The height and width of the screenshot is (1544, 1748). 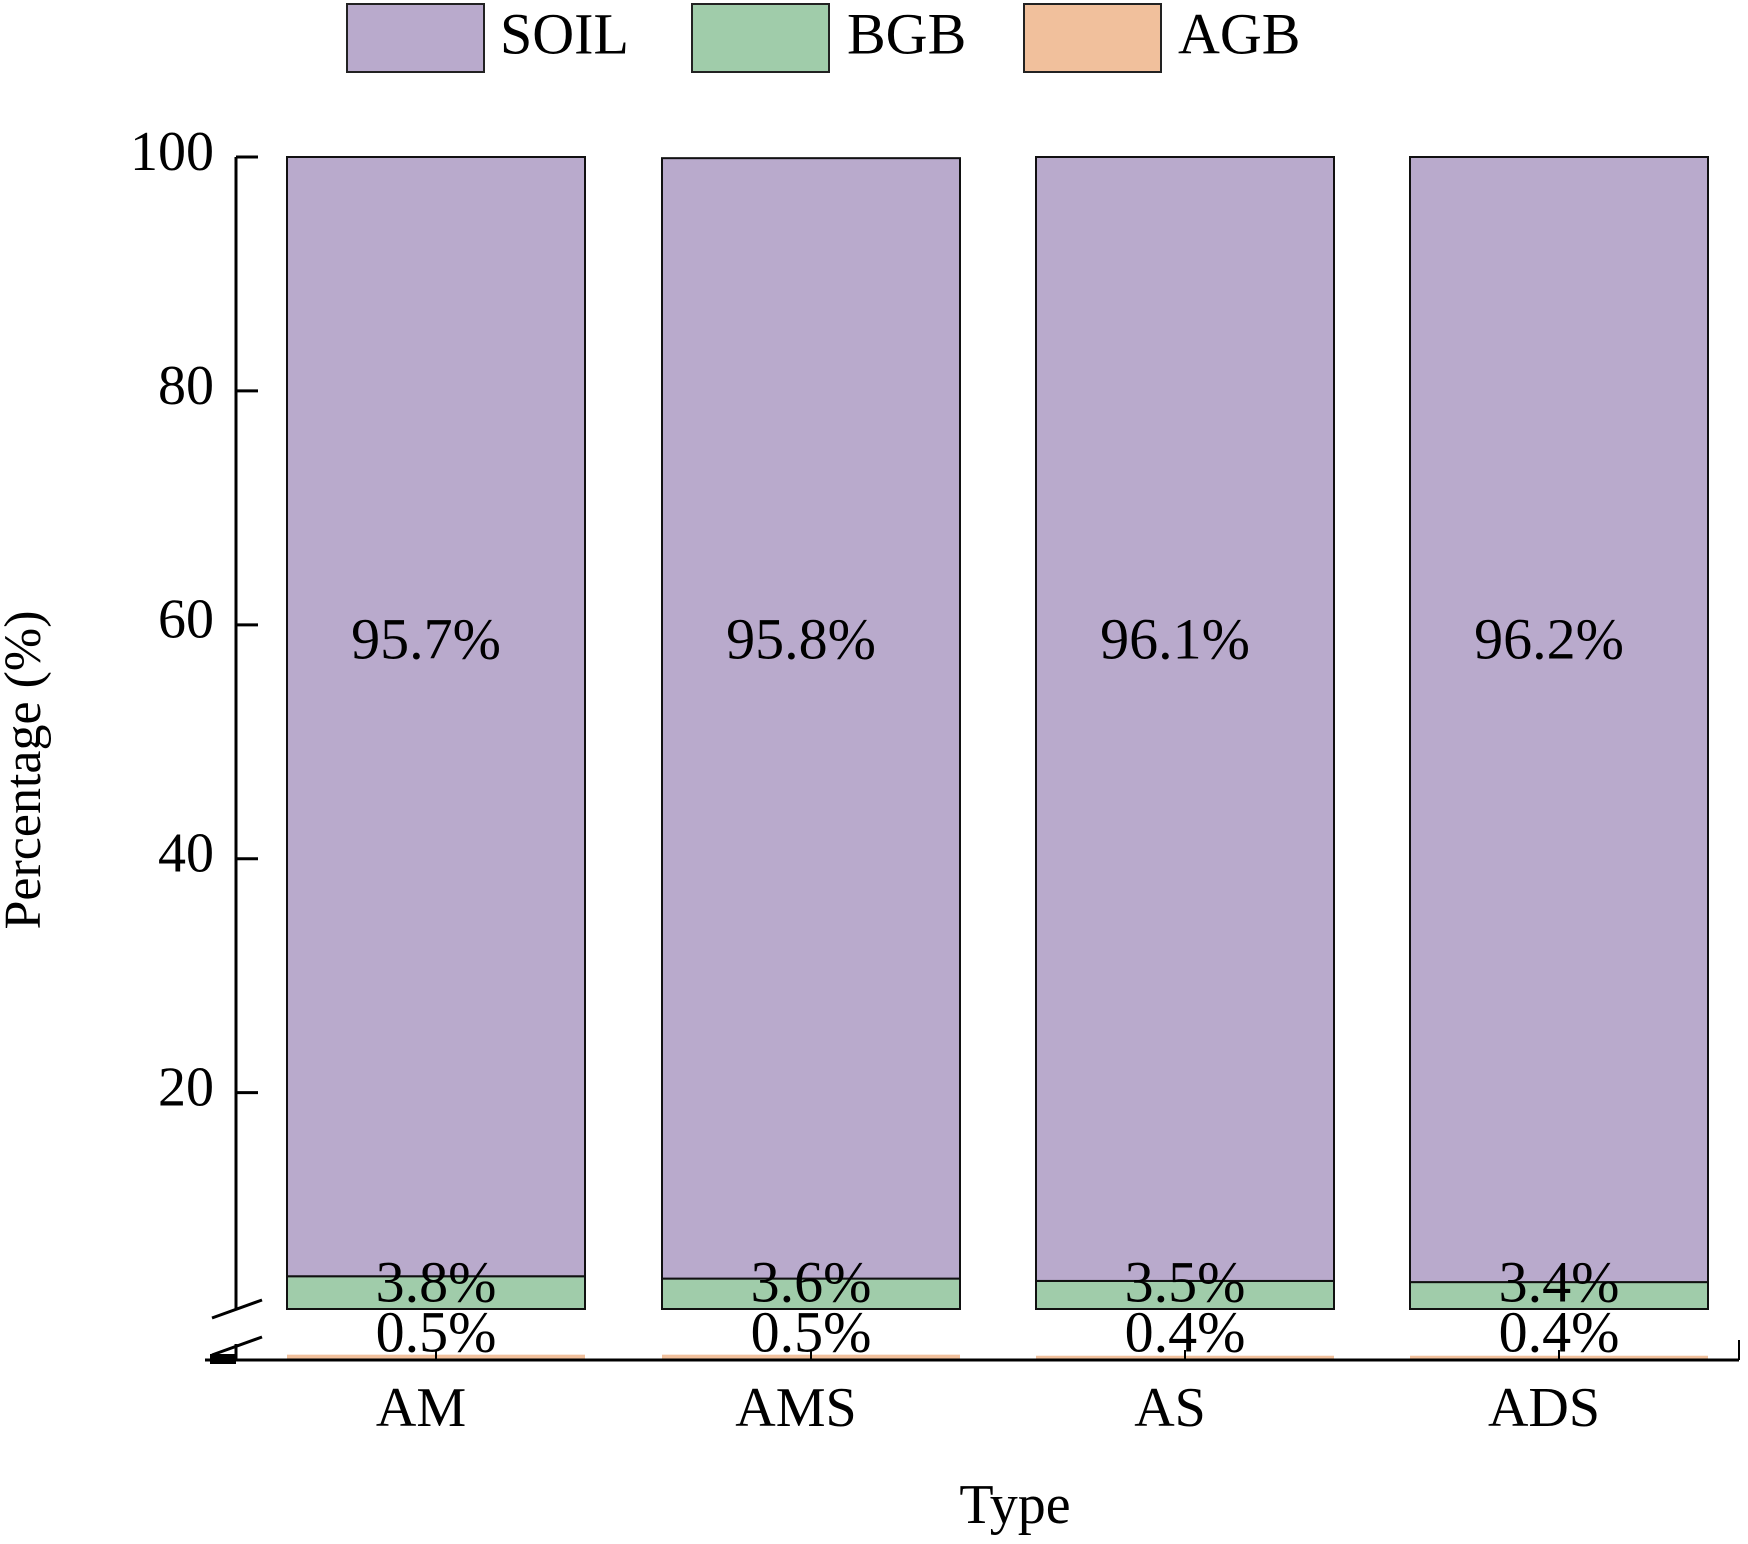 I want to click on data-label: 3.5%, so click(x=1185, y=1281).